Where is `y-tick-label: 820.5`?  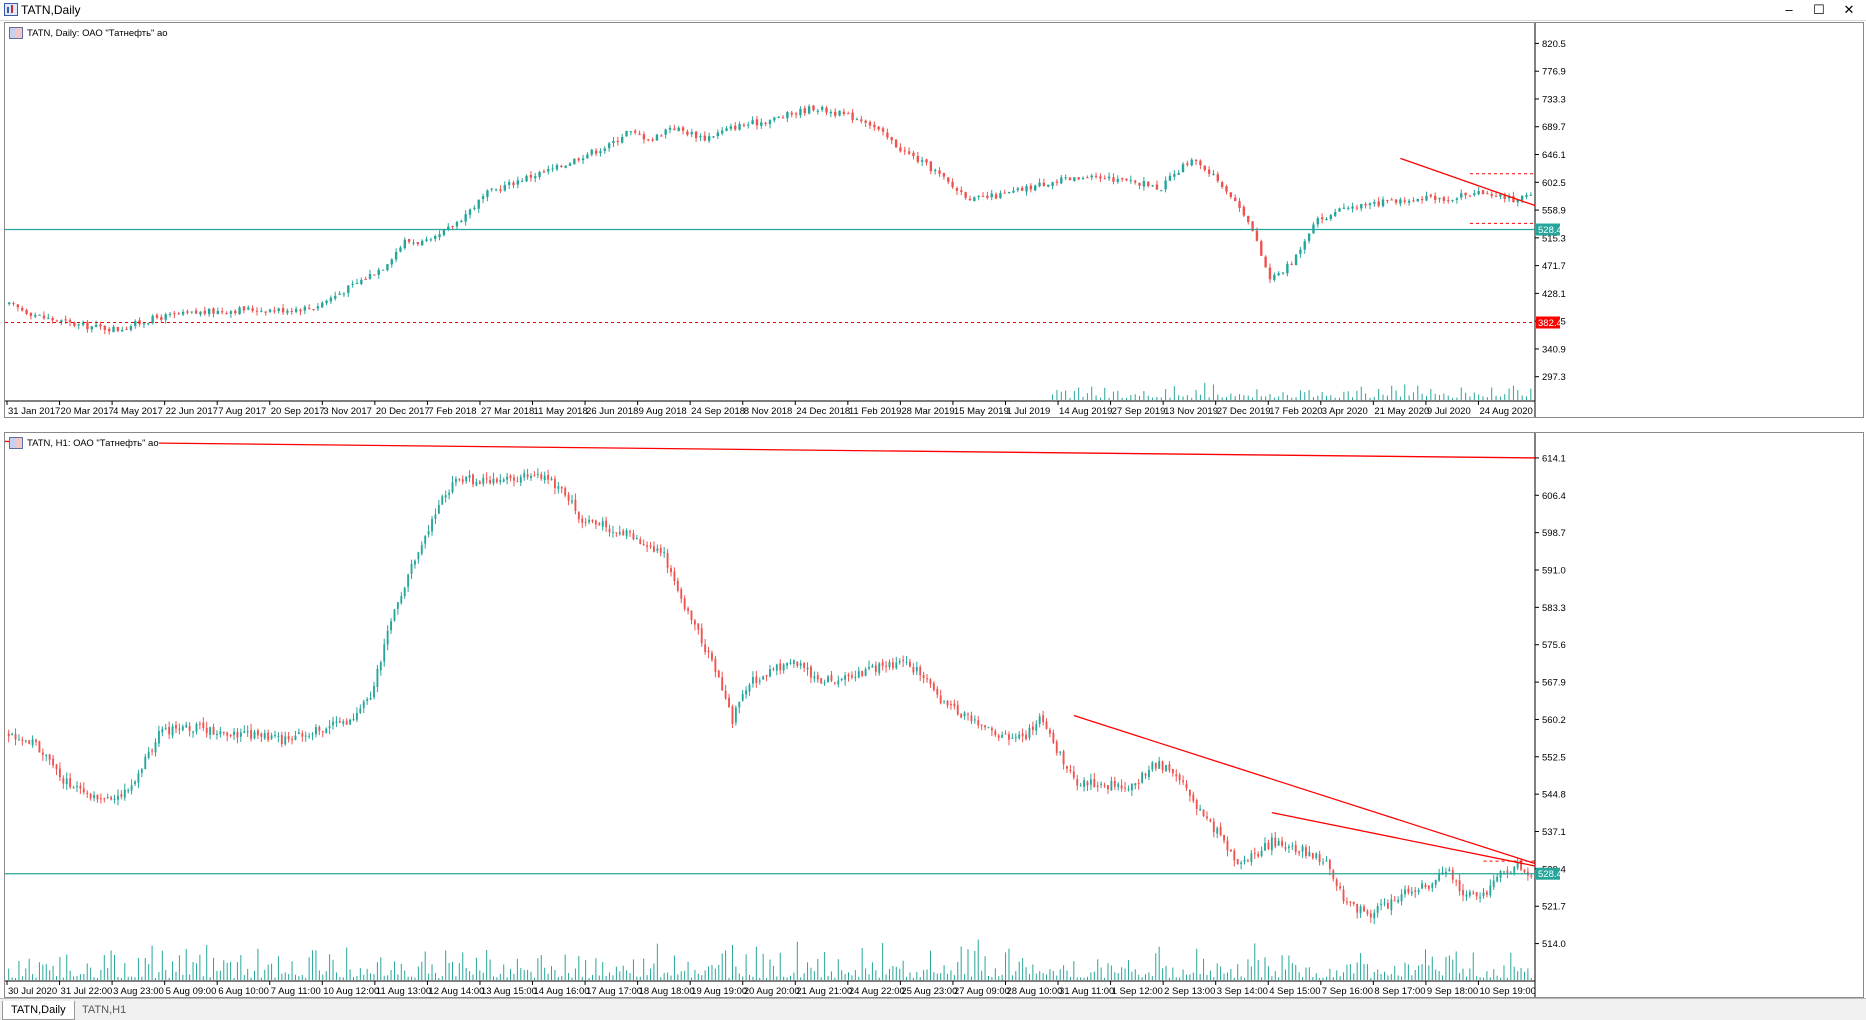 y-tick-label: 820.5 is located at coordinates (1554, 44).